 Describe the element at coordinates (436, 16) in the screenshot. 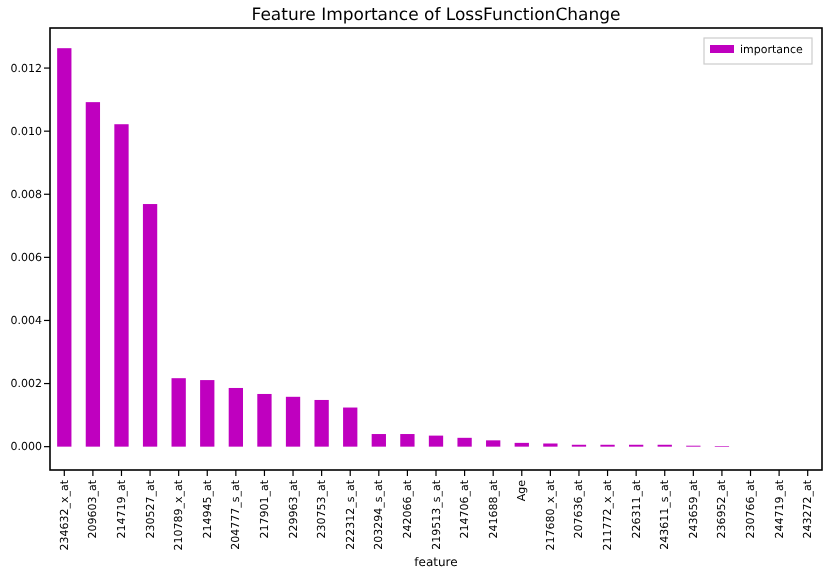

I see `chart-title: Feature Importance of LossFunctionChange` at that location.